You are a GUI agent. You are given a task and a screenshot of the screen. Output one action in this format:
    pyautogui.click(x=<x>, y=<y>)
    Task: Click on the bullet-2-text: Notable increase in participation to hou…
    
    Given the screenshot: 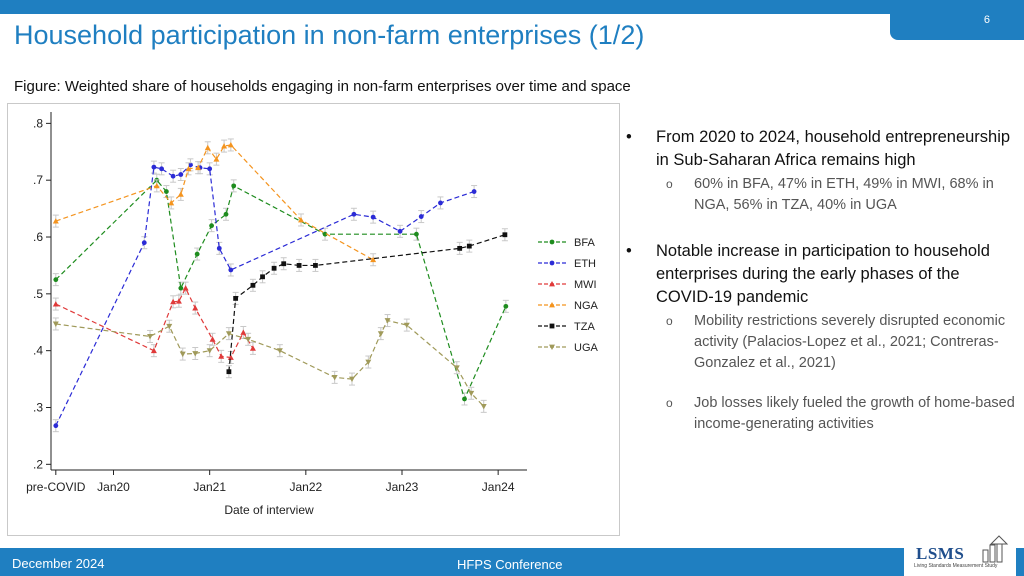 What is the action you would take?
    pyautogui.click(x=823, y=274)
    